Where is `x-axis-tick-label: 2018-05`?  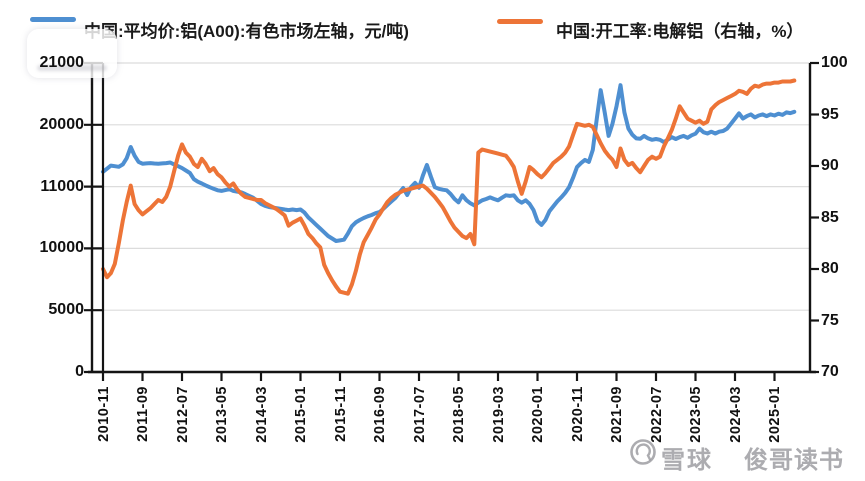
x-axis-tick-label: 2018-05 is located at coordinates (459, 414).